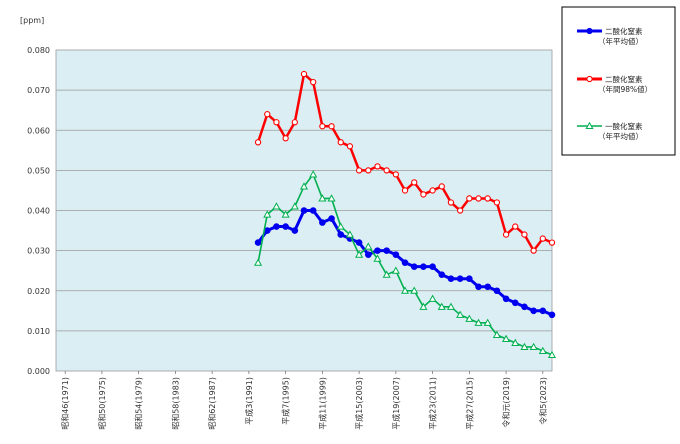  What do you see at coordinates (543, 401) in the screenshot?
I see `x-tick-label: 令和5(2023)` at bounding box center [543, 401].